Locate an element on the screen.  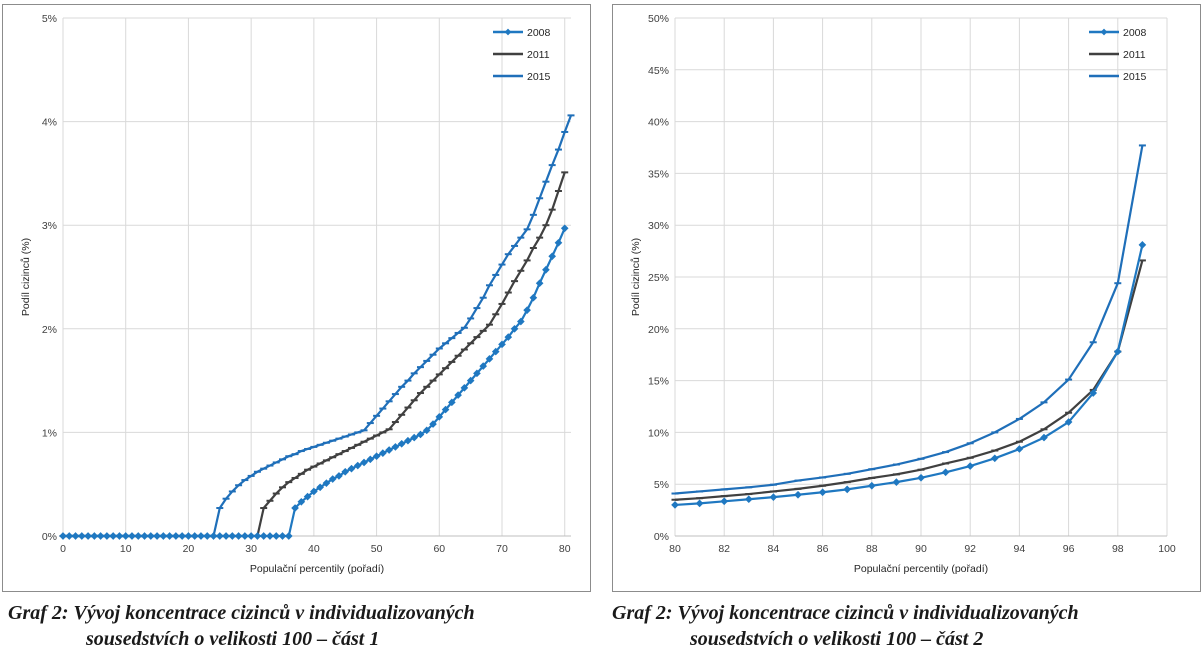
chart1-legend-marker-2008 is located at coordinates (508, 32).